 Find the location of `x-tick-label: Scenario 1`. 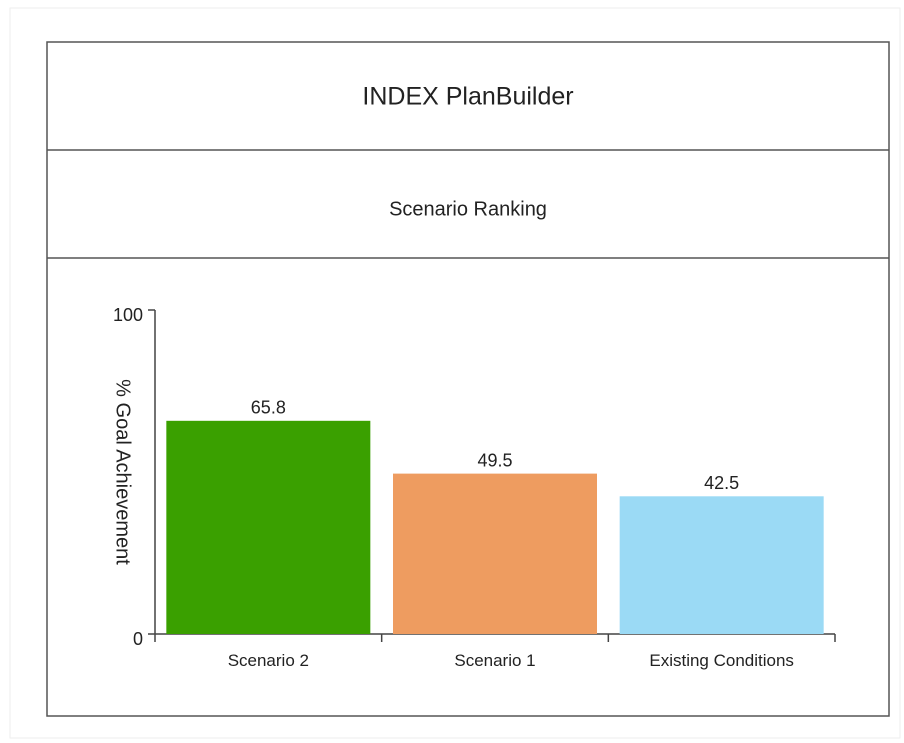

x-tick-label: Scenario 1 is located at coordinates (495, 660).